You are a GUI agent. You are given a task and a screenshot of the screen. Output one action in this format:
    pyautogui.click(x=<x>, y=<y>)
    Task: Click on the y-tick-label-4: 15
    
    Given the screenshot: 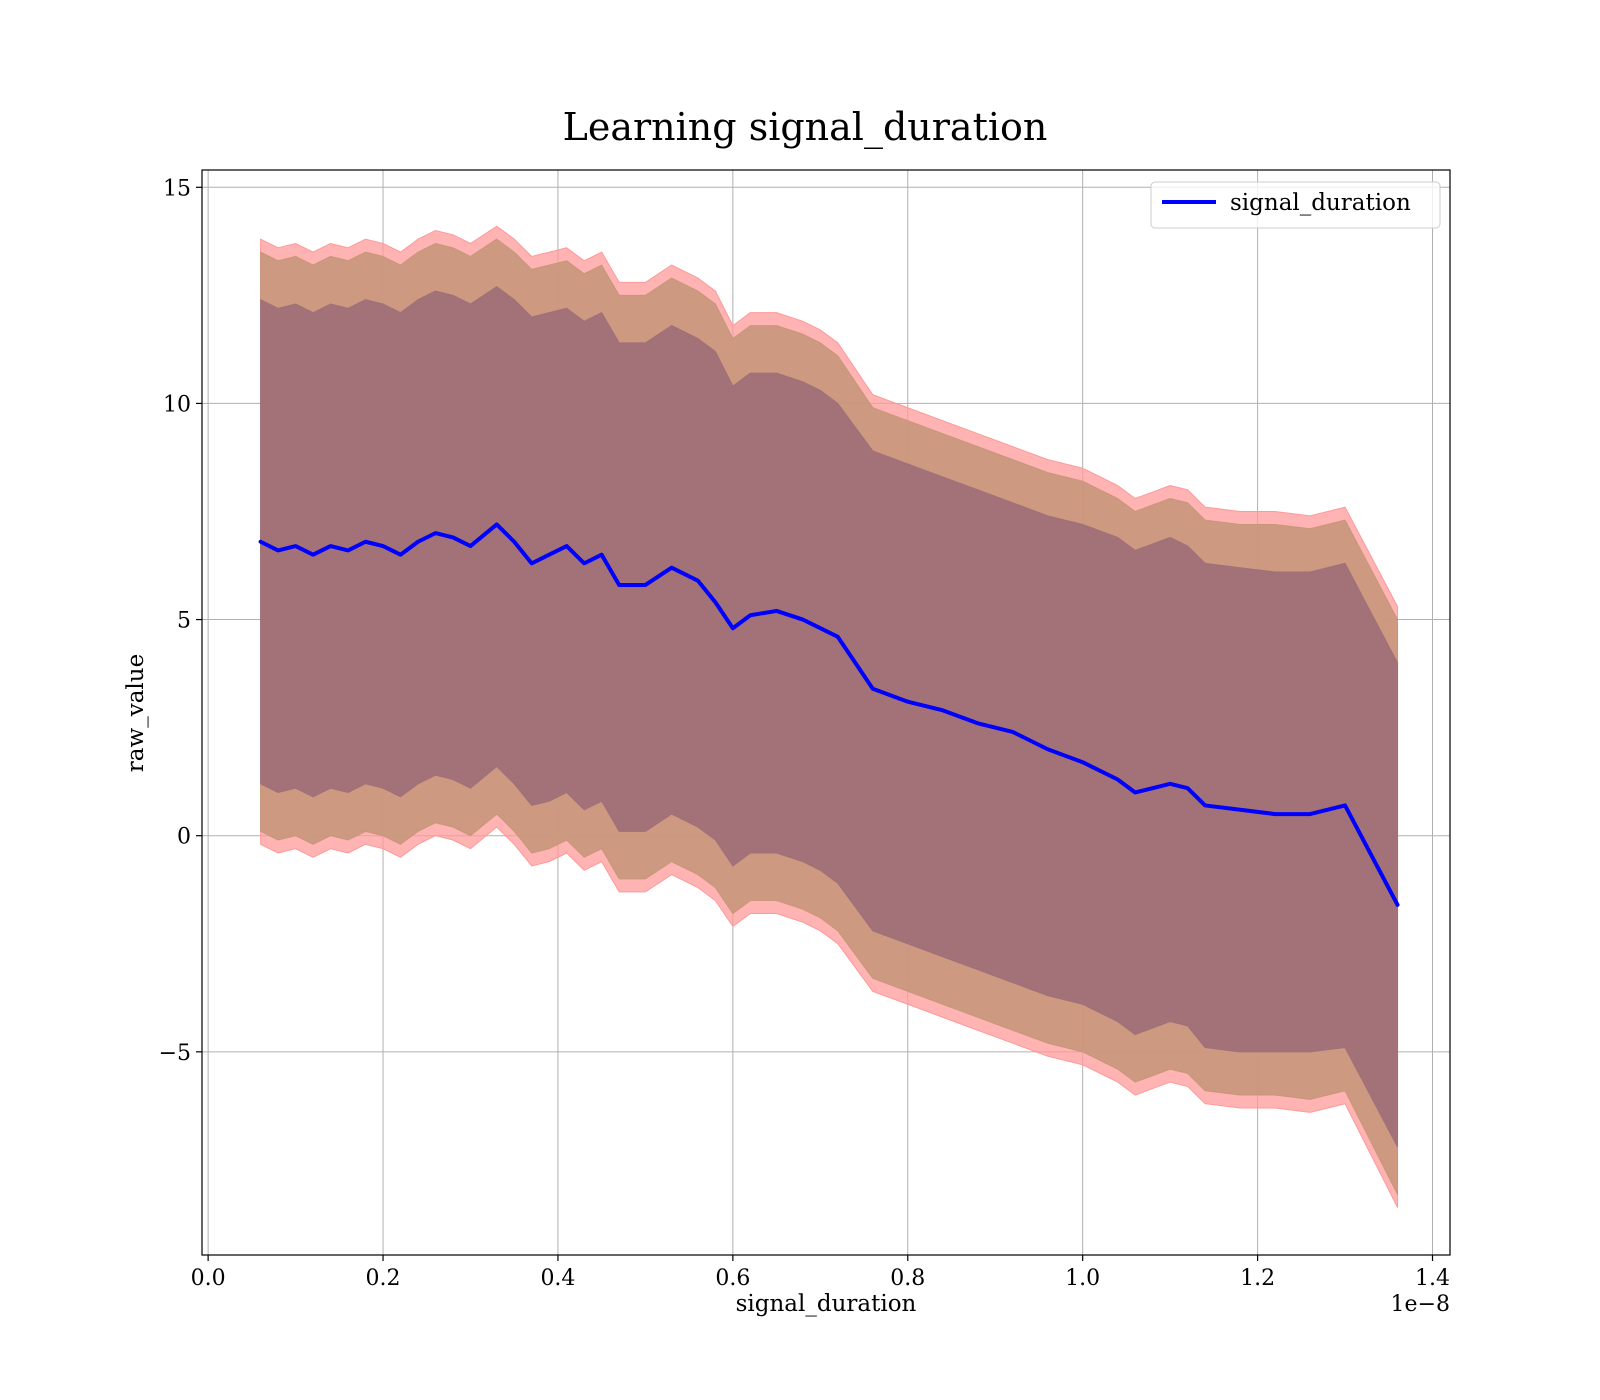 What is the action you would take?
    pyautogui.click(x=177, y=188)
    